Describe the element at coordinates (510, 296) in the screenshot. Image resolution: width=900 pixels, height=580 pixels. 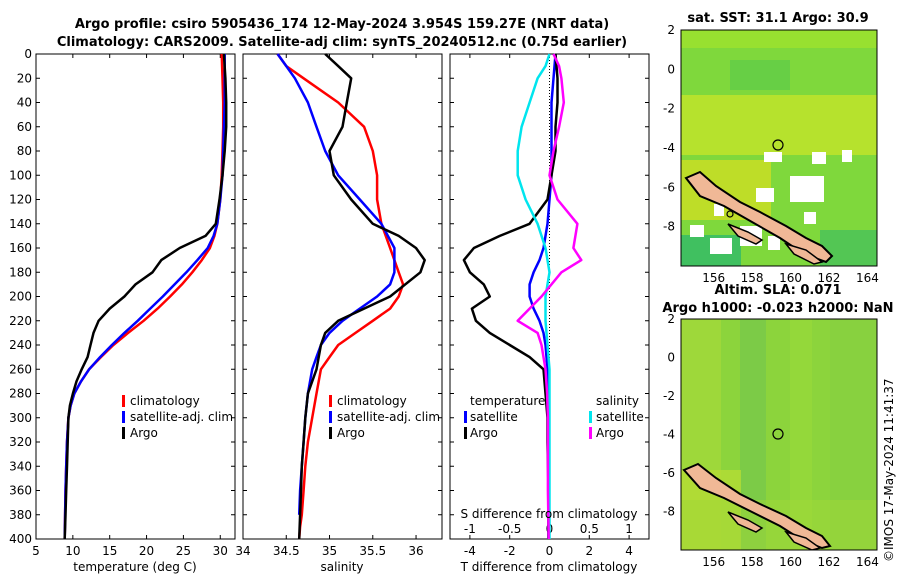
I see `series-line-temperature-argo` at that location.